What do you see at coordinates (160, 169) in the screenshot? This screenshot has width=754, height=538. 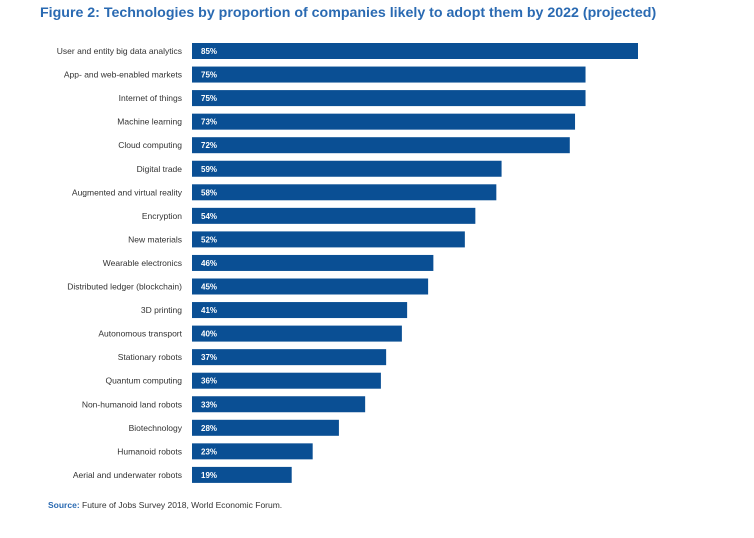 I see `category-label: Digital trade` at bounding box center [160, 169].